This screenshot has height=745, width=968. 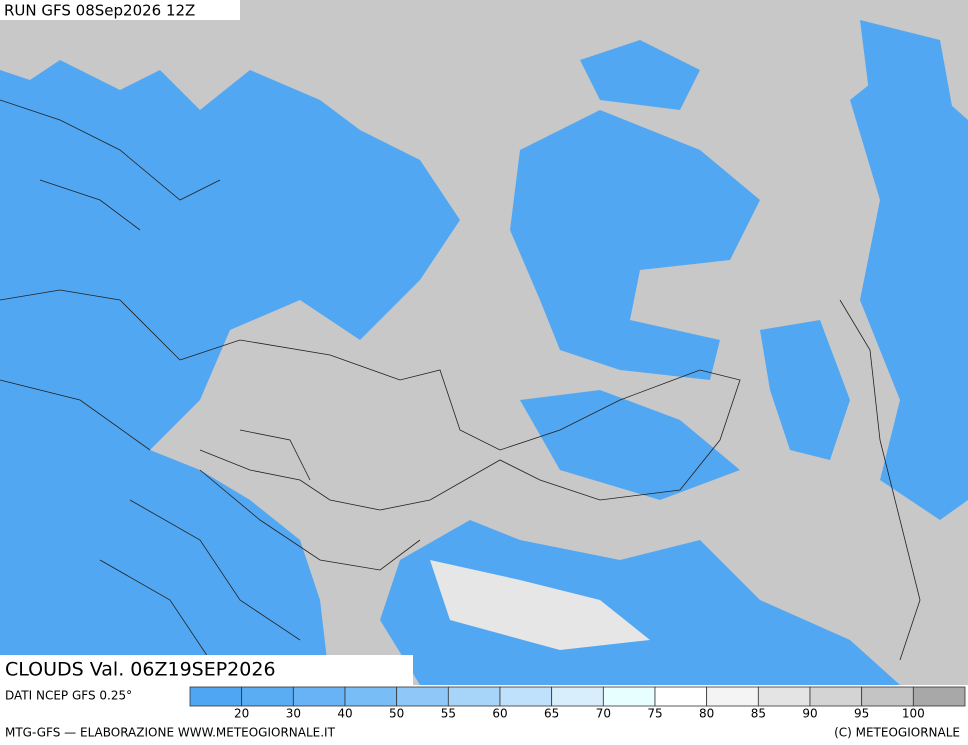 I want to click on legend-label: 55, so click(x=448, y=714).